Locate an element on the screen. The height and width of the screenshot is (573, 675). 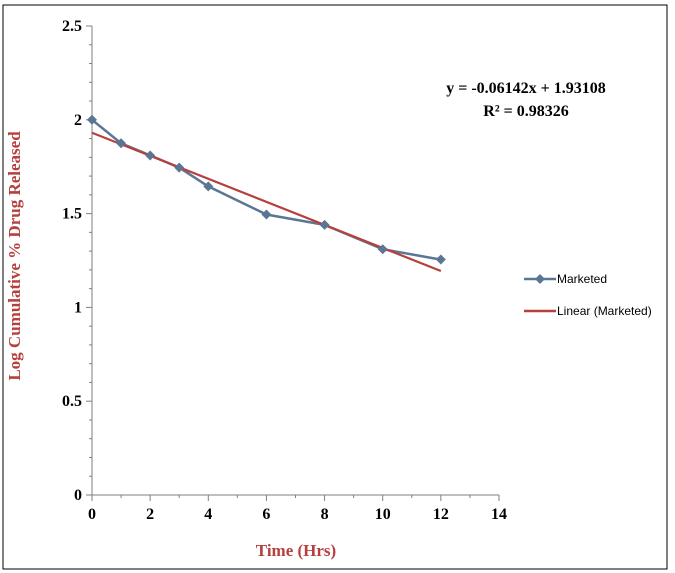
x-tick-label: 4 is located at coordinates (208, 514).